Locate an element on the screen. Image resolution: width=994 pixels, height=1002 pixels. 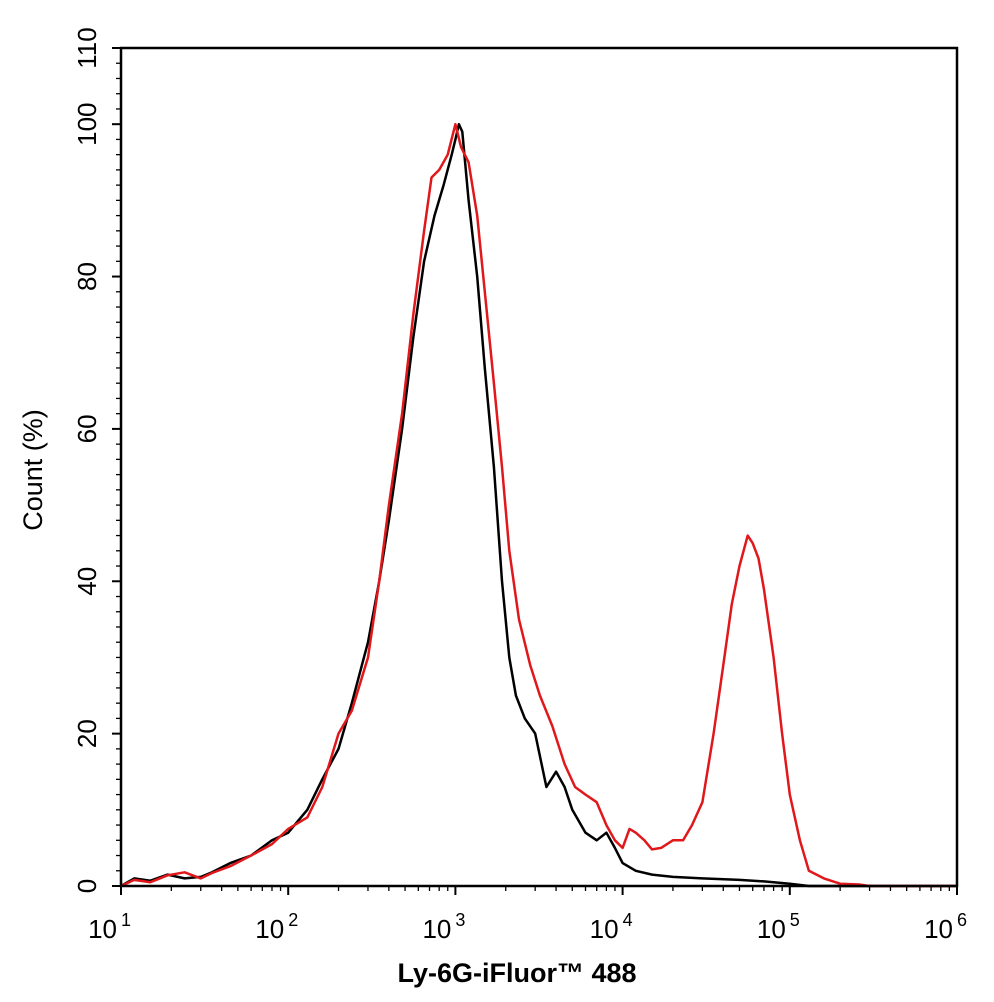
x-axis: 10 1 10 2 10 3 10 4 10 5 10 6 is located at coordinates (527, 915).